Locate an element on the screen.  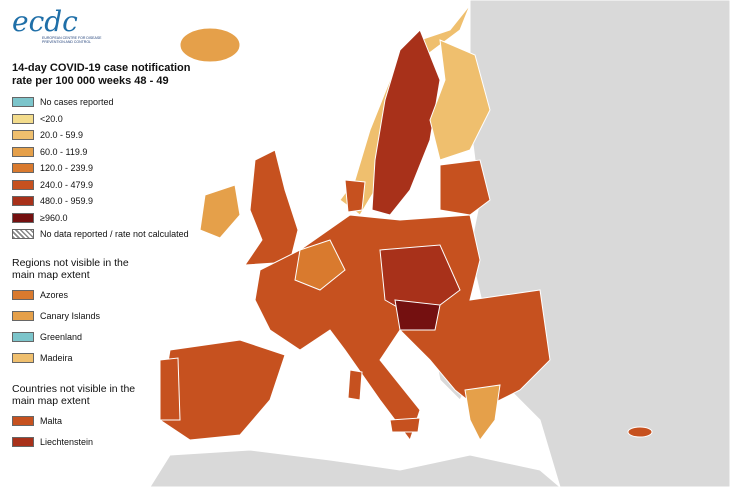
legend-item: 240.0 - 479.9 is located at coordinates (112, 185).